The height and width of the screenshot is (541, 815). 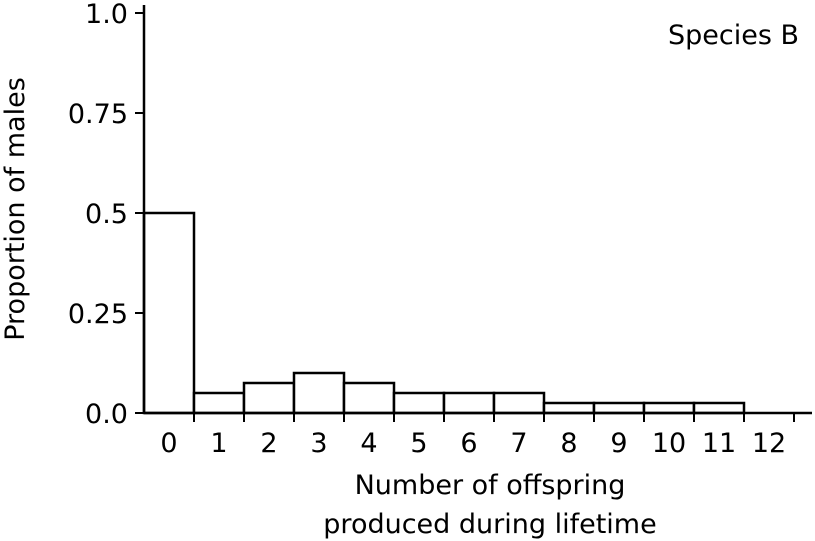 I want to click on x-tick-label-1: 1, so click(x=218, y=443).